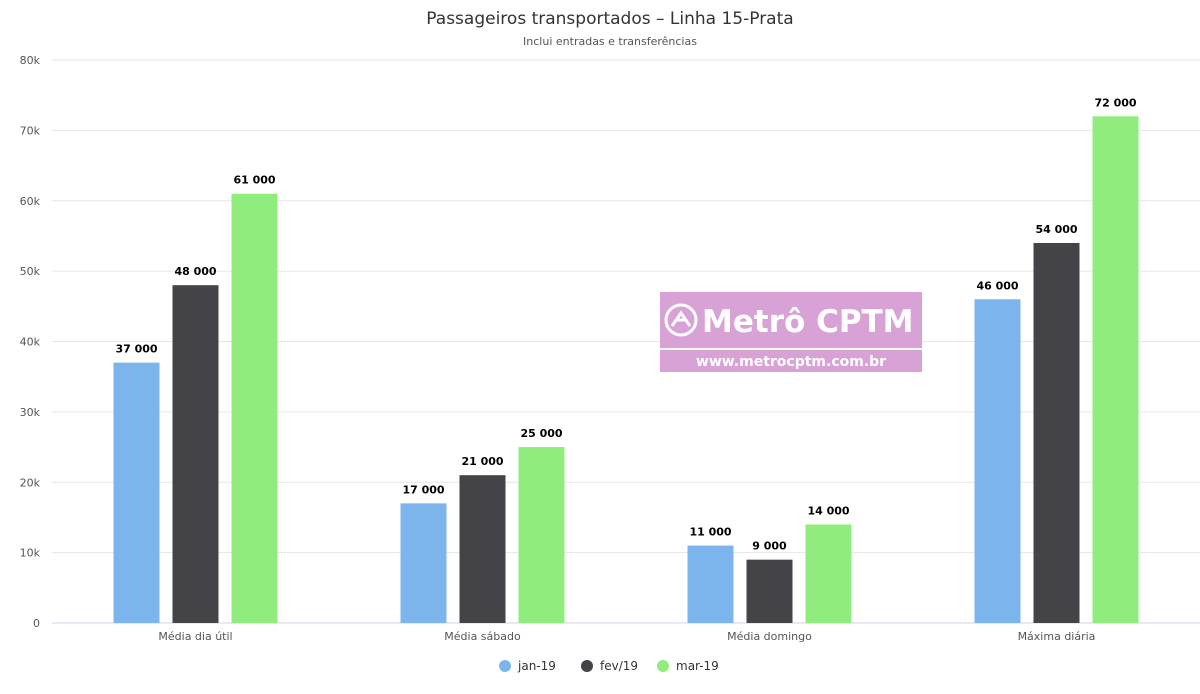 The height and width of the screenshot is (694, 1200). I want to click on x-category-label: Média dia útil, so click(195, 636).